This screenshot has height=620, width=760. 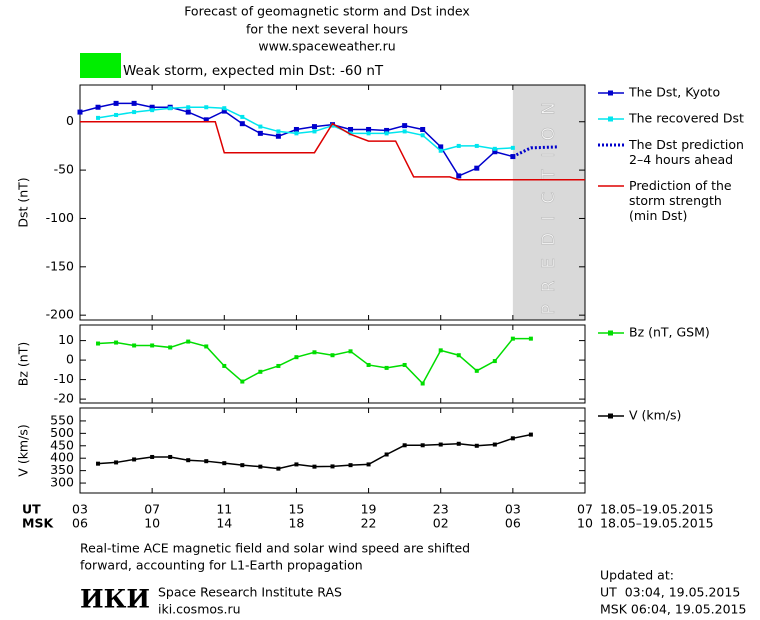 What do you see at coordinates (674, 92) in the screenshot?
I see `legend-label: The Dst, Kyoto` at bounding box center [674, 92].